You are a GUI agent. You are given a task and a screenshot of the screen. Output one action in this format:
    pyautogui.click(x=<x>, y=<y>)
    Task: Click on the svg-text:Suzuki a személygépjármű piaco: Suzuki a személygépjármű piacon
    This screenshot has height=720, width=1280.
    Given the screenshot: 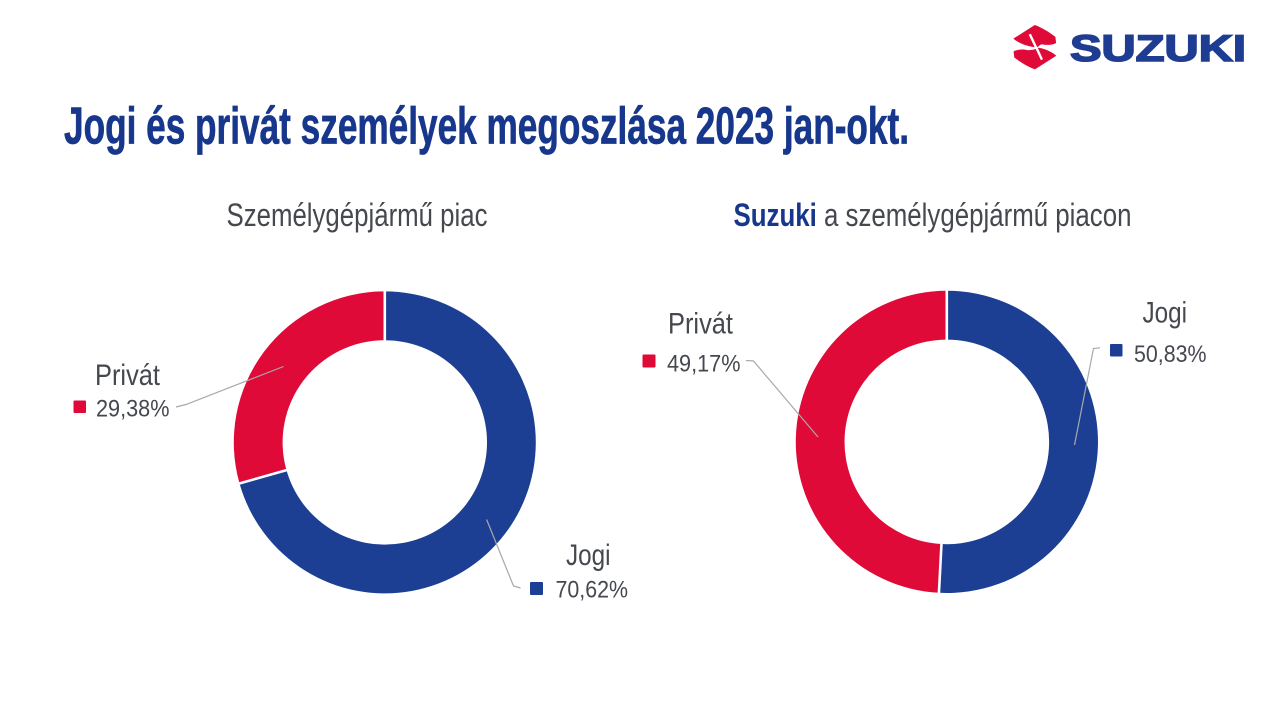 What is the action you would take?
    pyautogui.click(x=933, y=215)
    